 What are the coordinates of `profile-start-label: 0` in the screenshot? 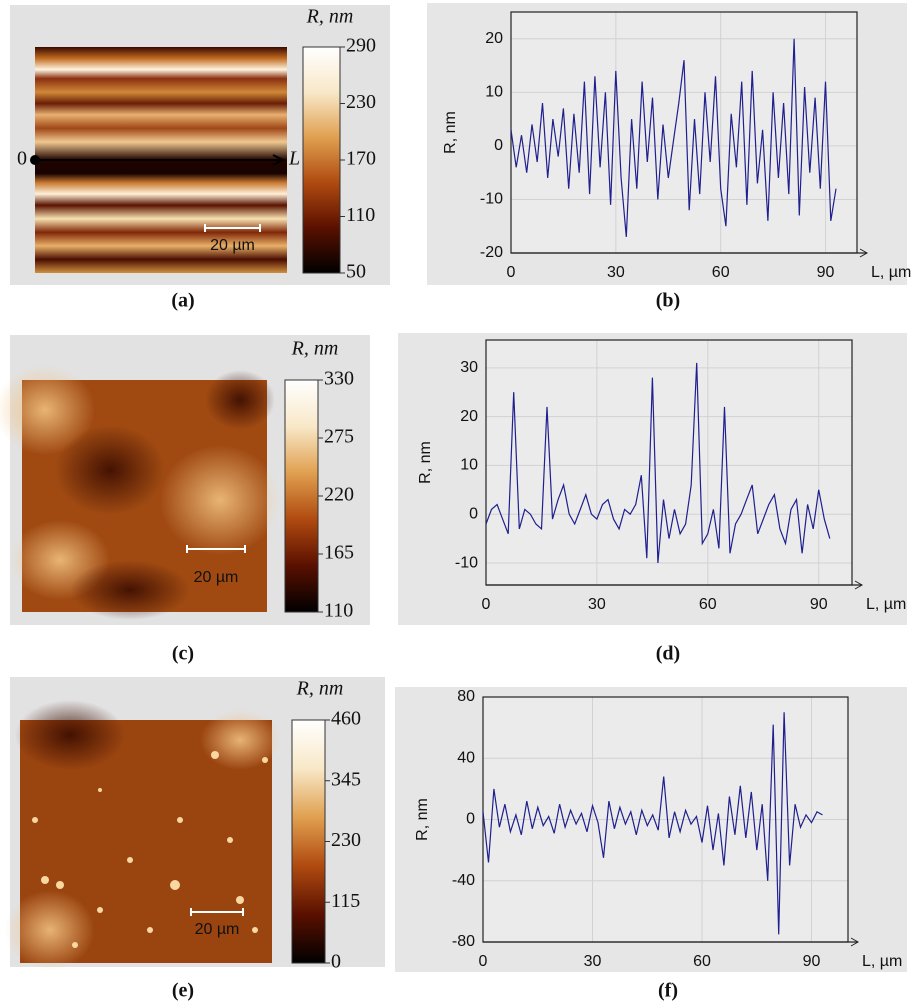 It's located at (22, 159).